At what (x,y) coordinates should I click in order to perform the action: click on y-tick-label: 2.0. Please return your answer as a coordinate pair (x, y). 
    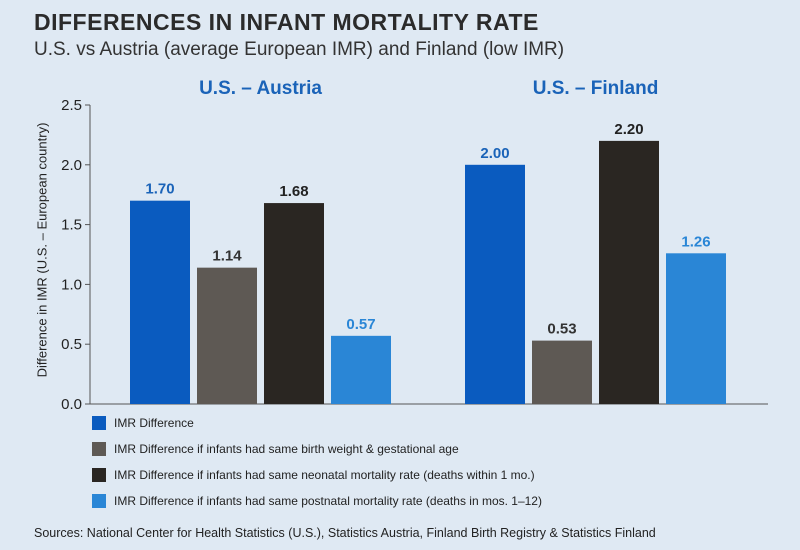
    Looking at the image, I should click on (71, 165).